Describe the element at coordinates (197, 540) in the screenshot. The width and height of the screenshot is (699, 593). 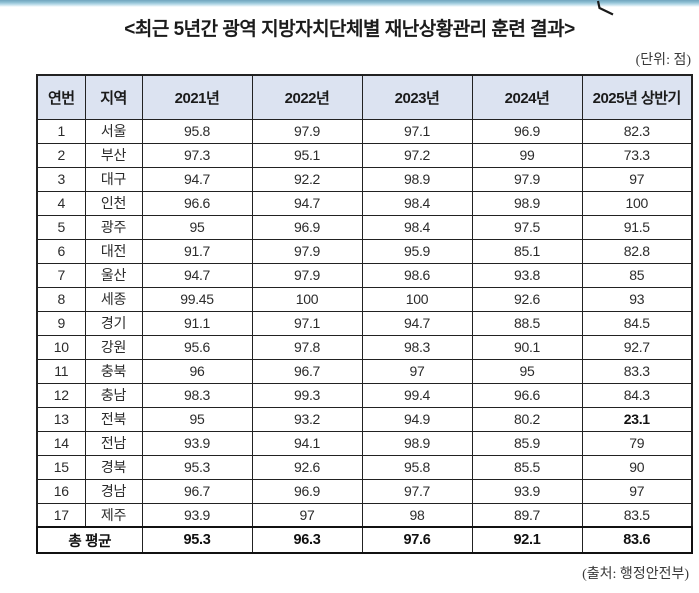
I see `total-score-cell: 95.3` at that location.